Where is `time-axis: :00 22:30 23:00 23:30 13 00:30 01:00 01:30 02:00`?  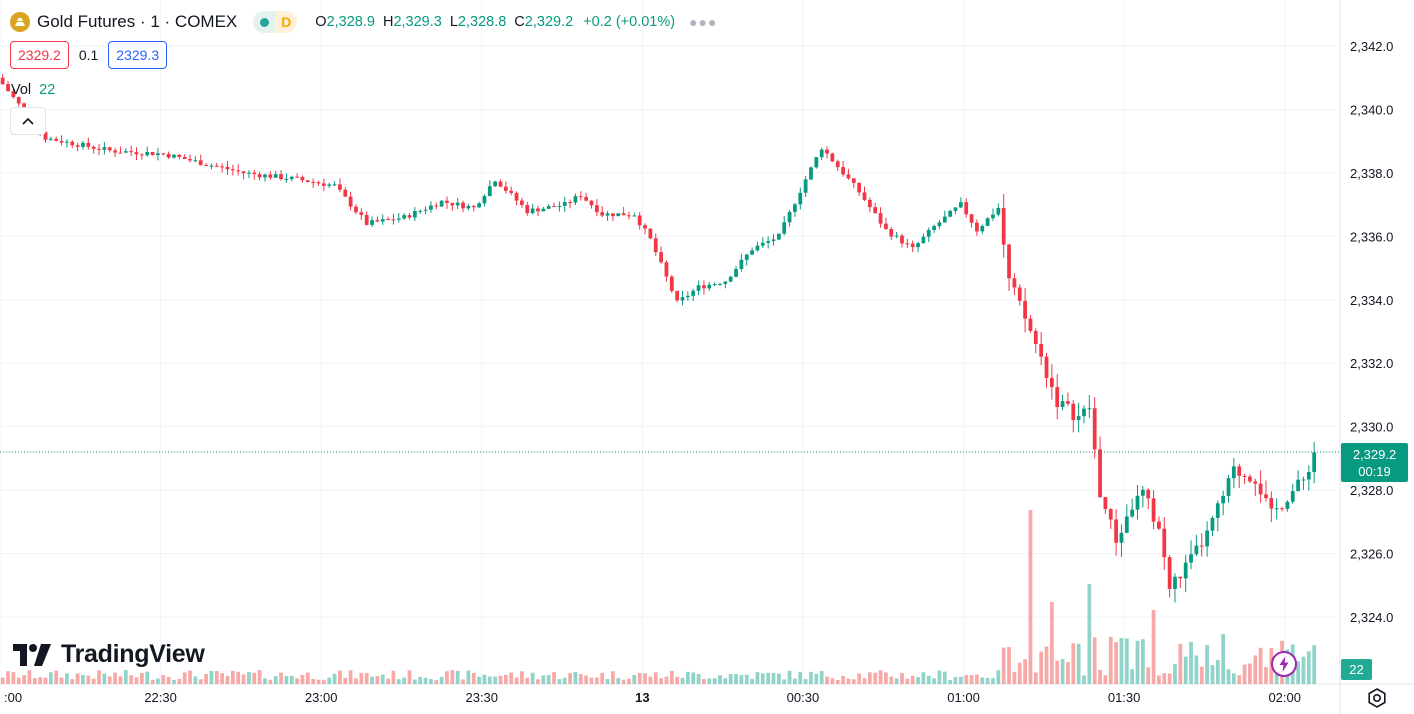
time-axis: :00 22:30 23:00 23:30 13 00:30 01:00 01:30 02:00 is located at coordinates (652, 697).